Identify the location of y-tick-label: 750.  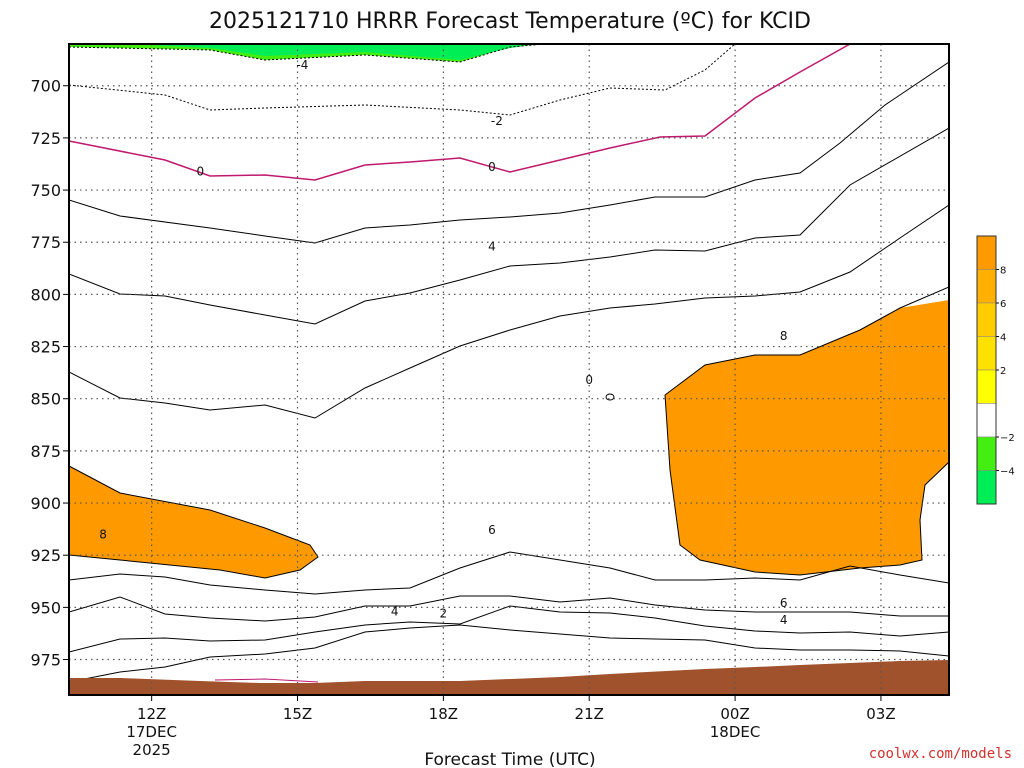
(45, 190).